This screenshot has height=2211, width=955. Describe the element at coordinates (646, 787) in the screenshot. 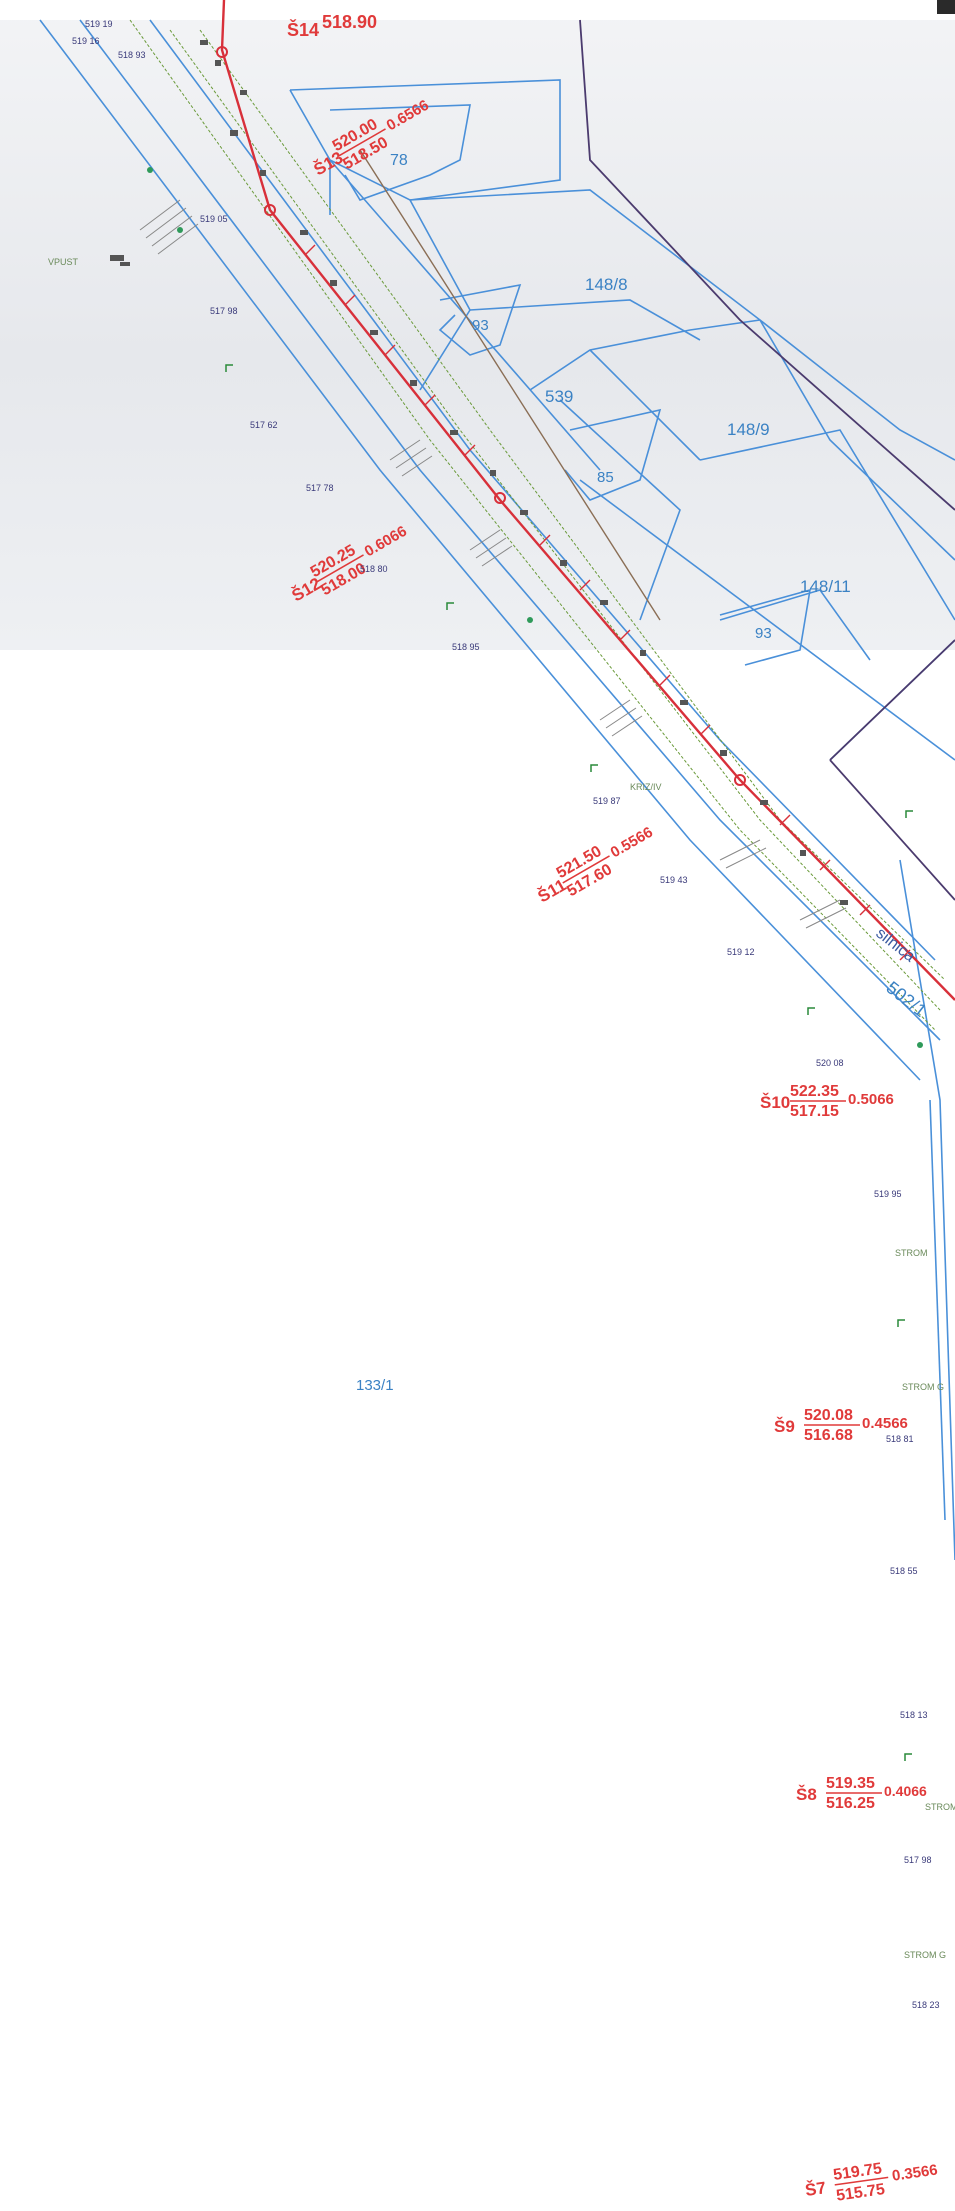

I see `feature-label: KRIZ/IV` at that location.